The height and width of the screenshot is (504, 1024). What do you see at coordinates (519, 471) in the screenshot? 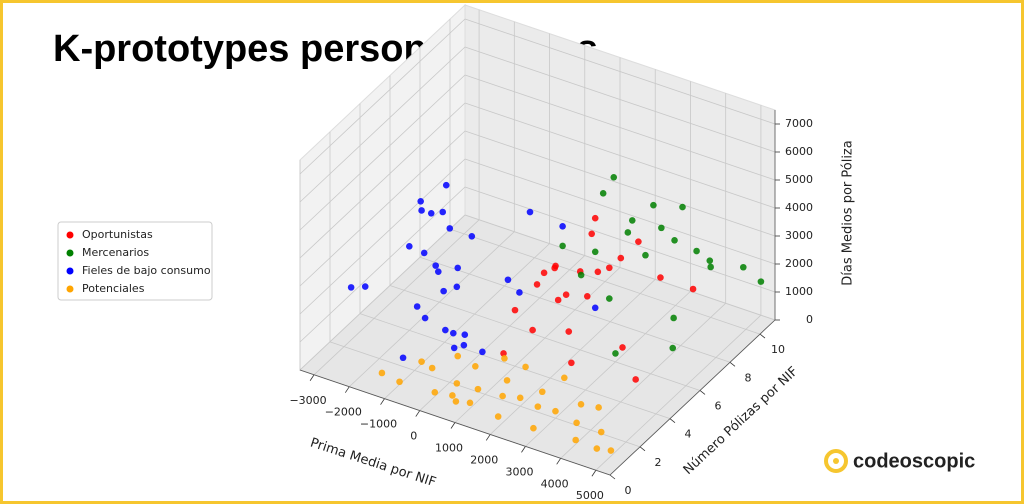
I see `x-tick-label: 3000` at bounding box center [519, 471].